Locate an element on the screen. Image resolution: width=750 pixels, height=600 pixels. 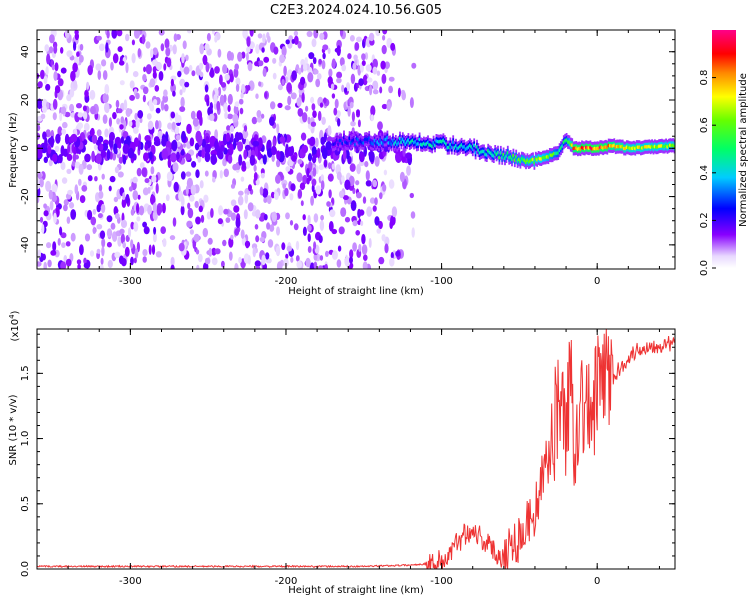
y-tick-label: 0.0 is located at coordinates (25, 569).